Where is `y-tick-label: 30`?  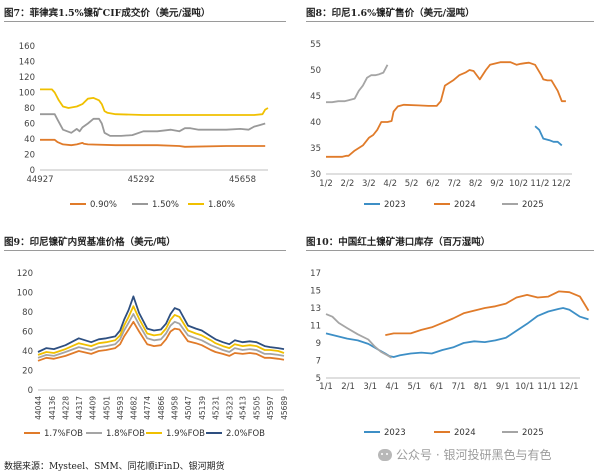
y-tick-label: 30 is located at coordinates (315, 175).